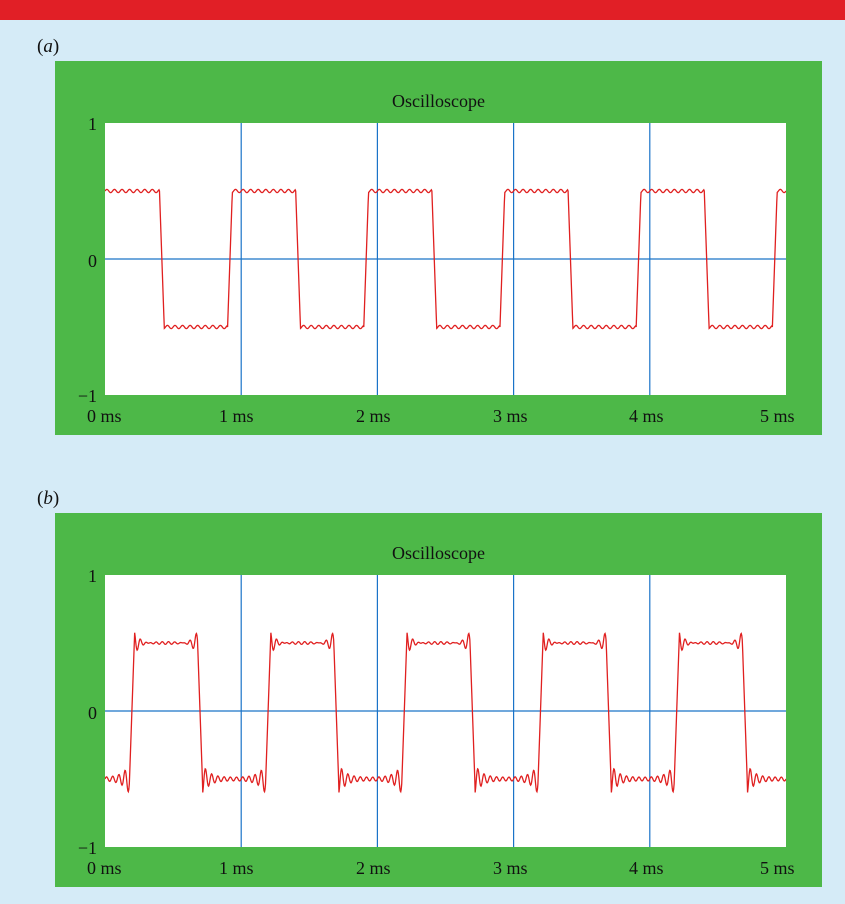  What do you see at coordinates (92, 261) in the screenshot?
I see `y-tick-label-mid-a: 0` at bounding box center [92, 261].